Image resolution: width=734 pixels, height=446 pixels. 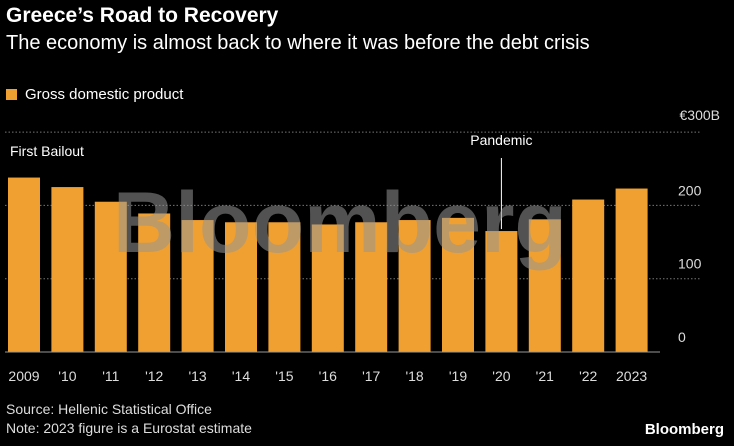 What do you see at coordinates (197, 286) in the screenshot?
I see `bar-'13` at bounding box center [197, 286].